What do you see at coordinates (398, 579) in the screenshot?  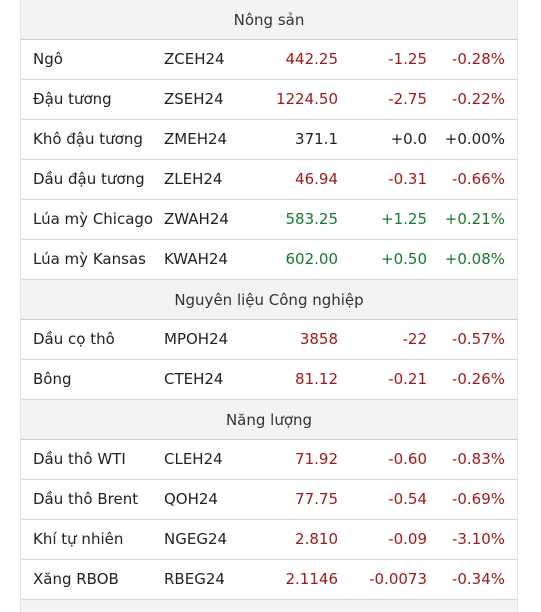 I see `price-change: -0.0073` at bounding box center [398, 579].